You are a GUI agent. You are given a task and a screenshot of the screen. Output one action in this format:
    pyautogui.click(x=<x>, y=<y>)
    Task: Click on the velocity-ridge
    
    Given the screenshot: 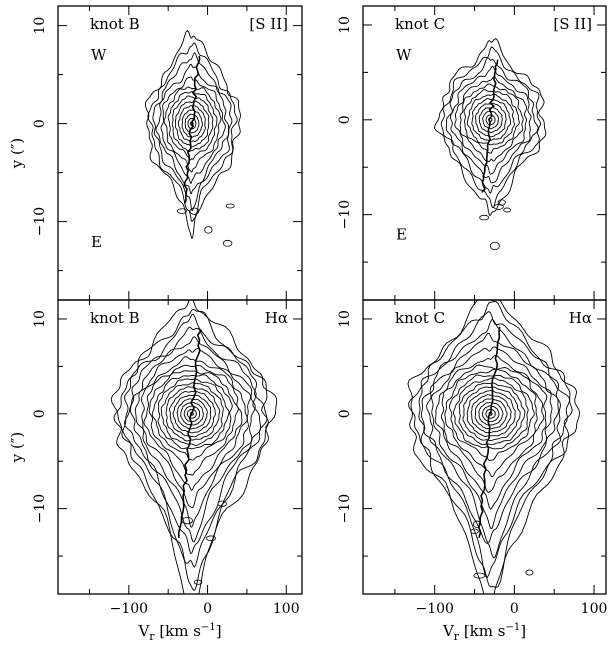 What is the action you would take?
    pyautogui.click(x=192, y=129)
    